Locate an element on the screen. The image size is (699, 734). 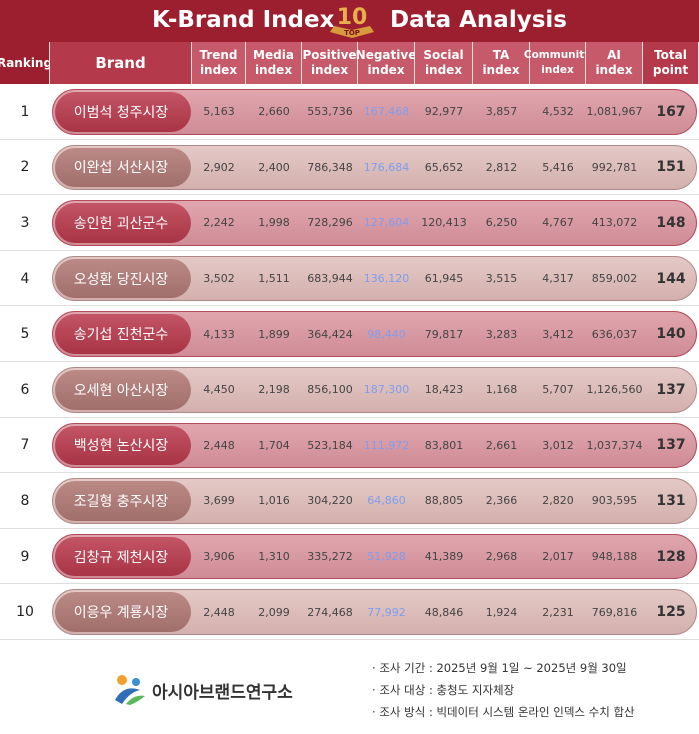
brand-name: 이완섭 서산시장 is located at coordinates (121, 168).